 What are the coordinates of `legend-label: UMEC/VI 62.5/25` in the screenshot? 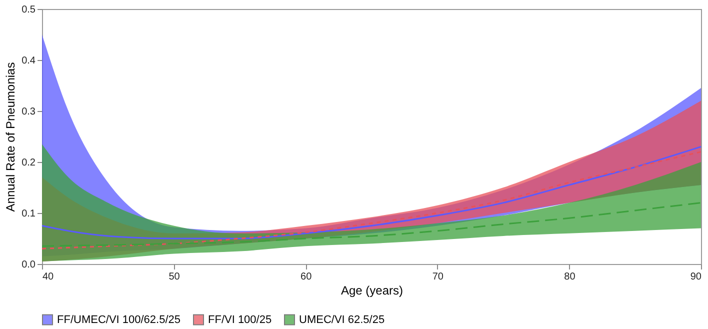 It's located at (342, 320).